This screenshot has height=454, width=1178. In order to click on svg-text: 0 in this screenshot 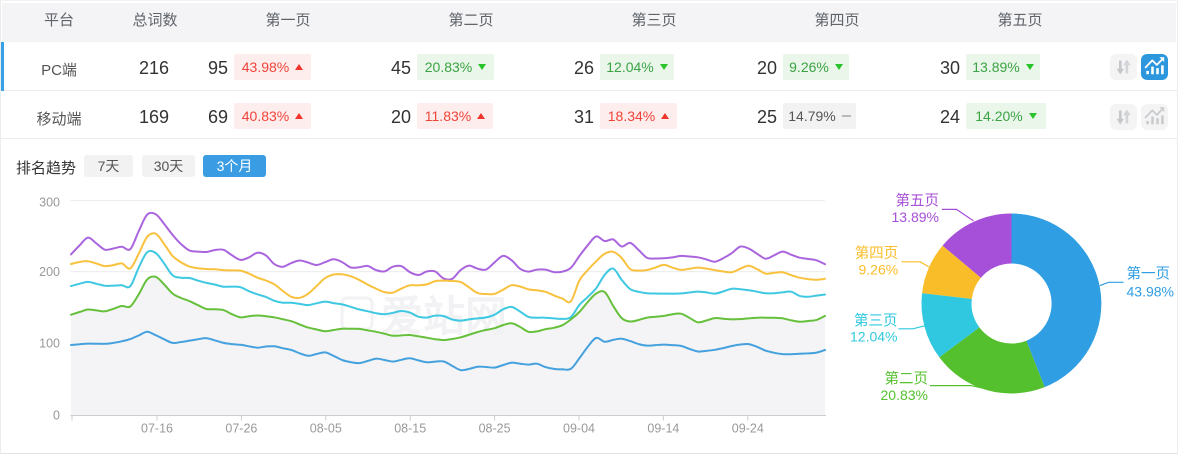, I will do `click(56, 415)`.